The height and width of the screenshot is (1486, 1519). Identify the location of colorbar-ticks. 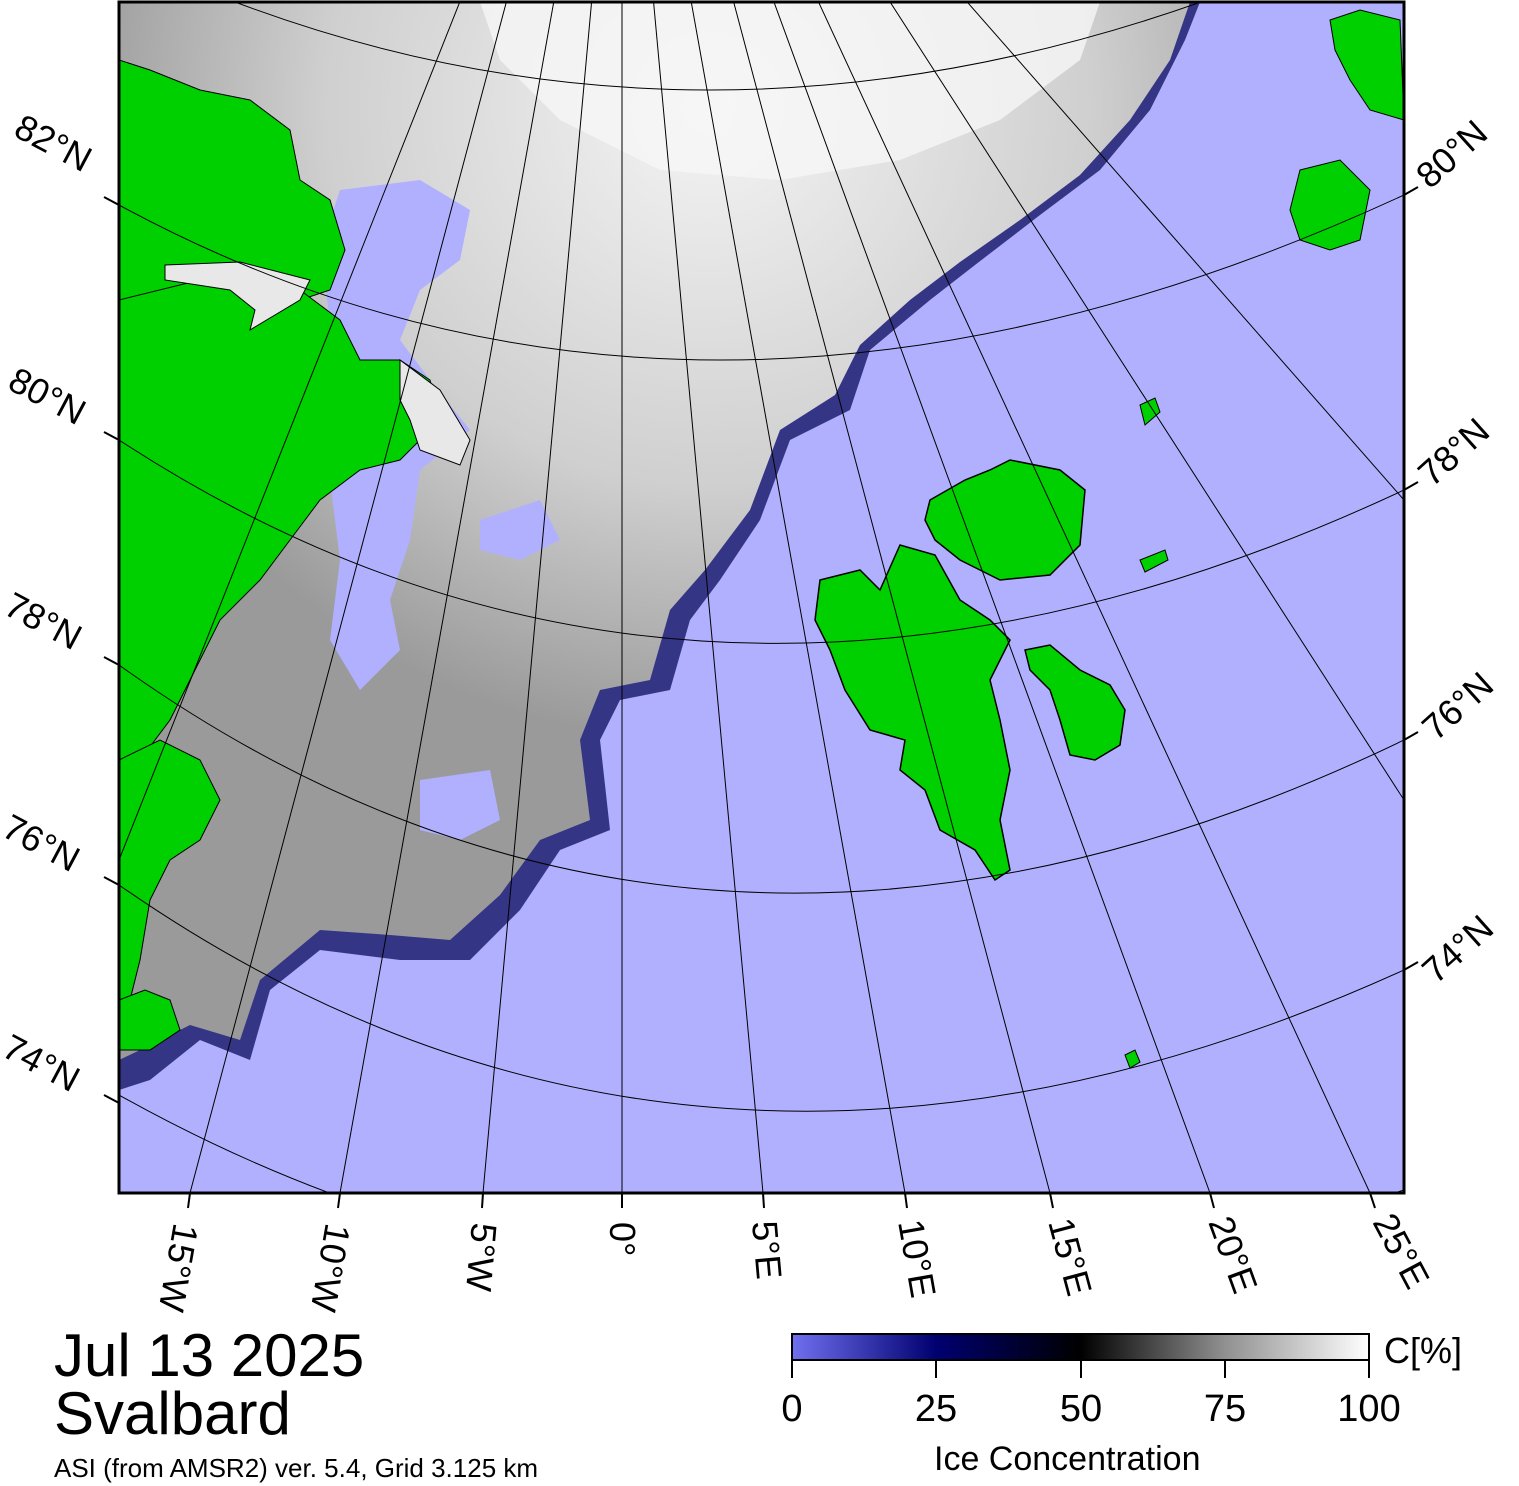
(1080, 1369).